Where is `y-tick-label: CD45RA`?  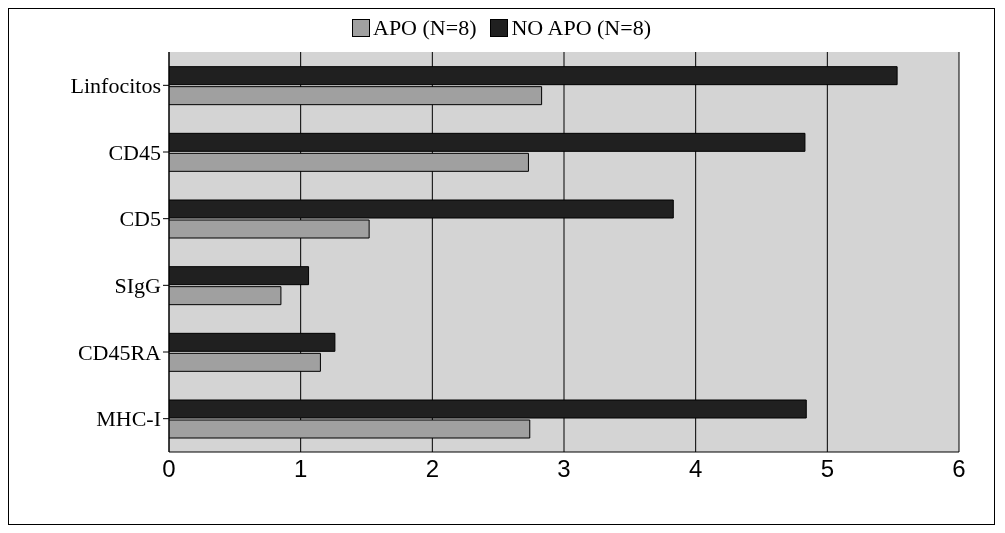
y-tick-label: CD45RA is located at coordinates (119, 352).